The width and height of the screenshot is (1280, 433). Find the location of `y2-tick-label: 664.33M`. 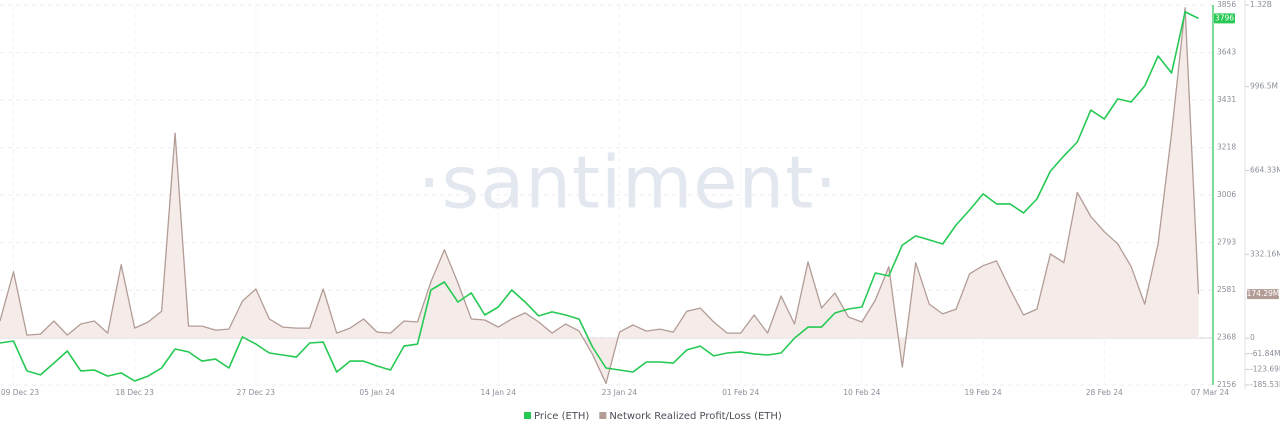

y2-tick-label: 664.33M is located at coordinates (1265, 169).